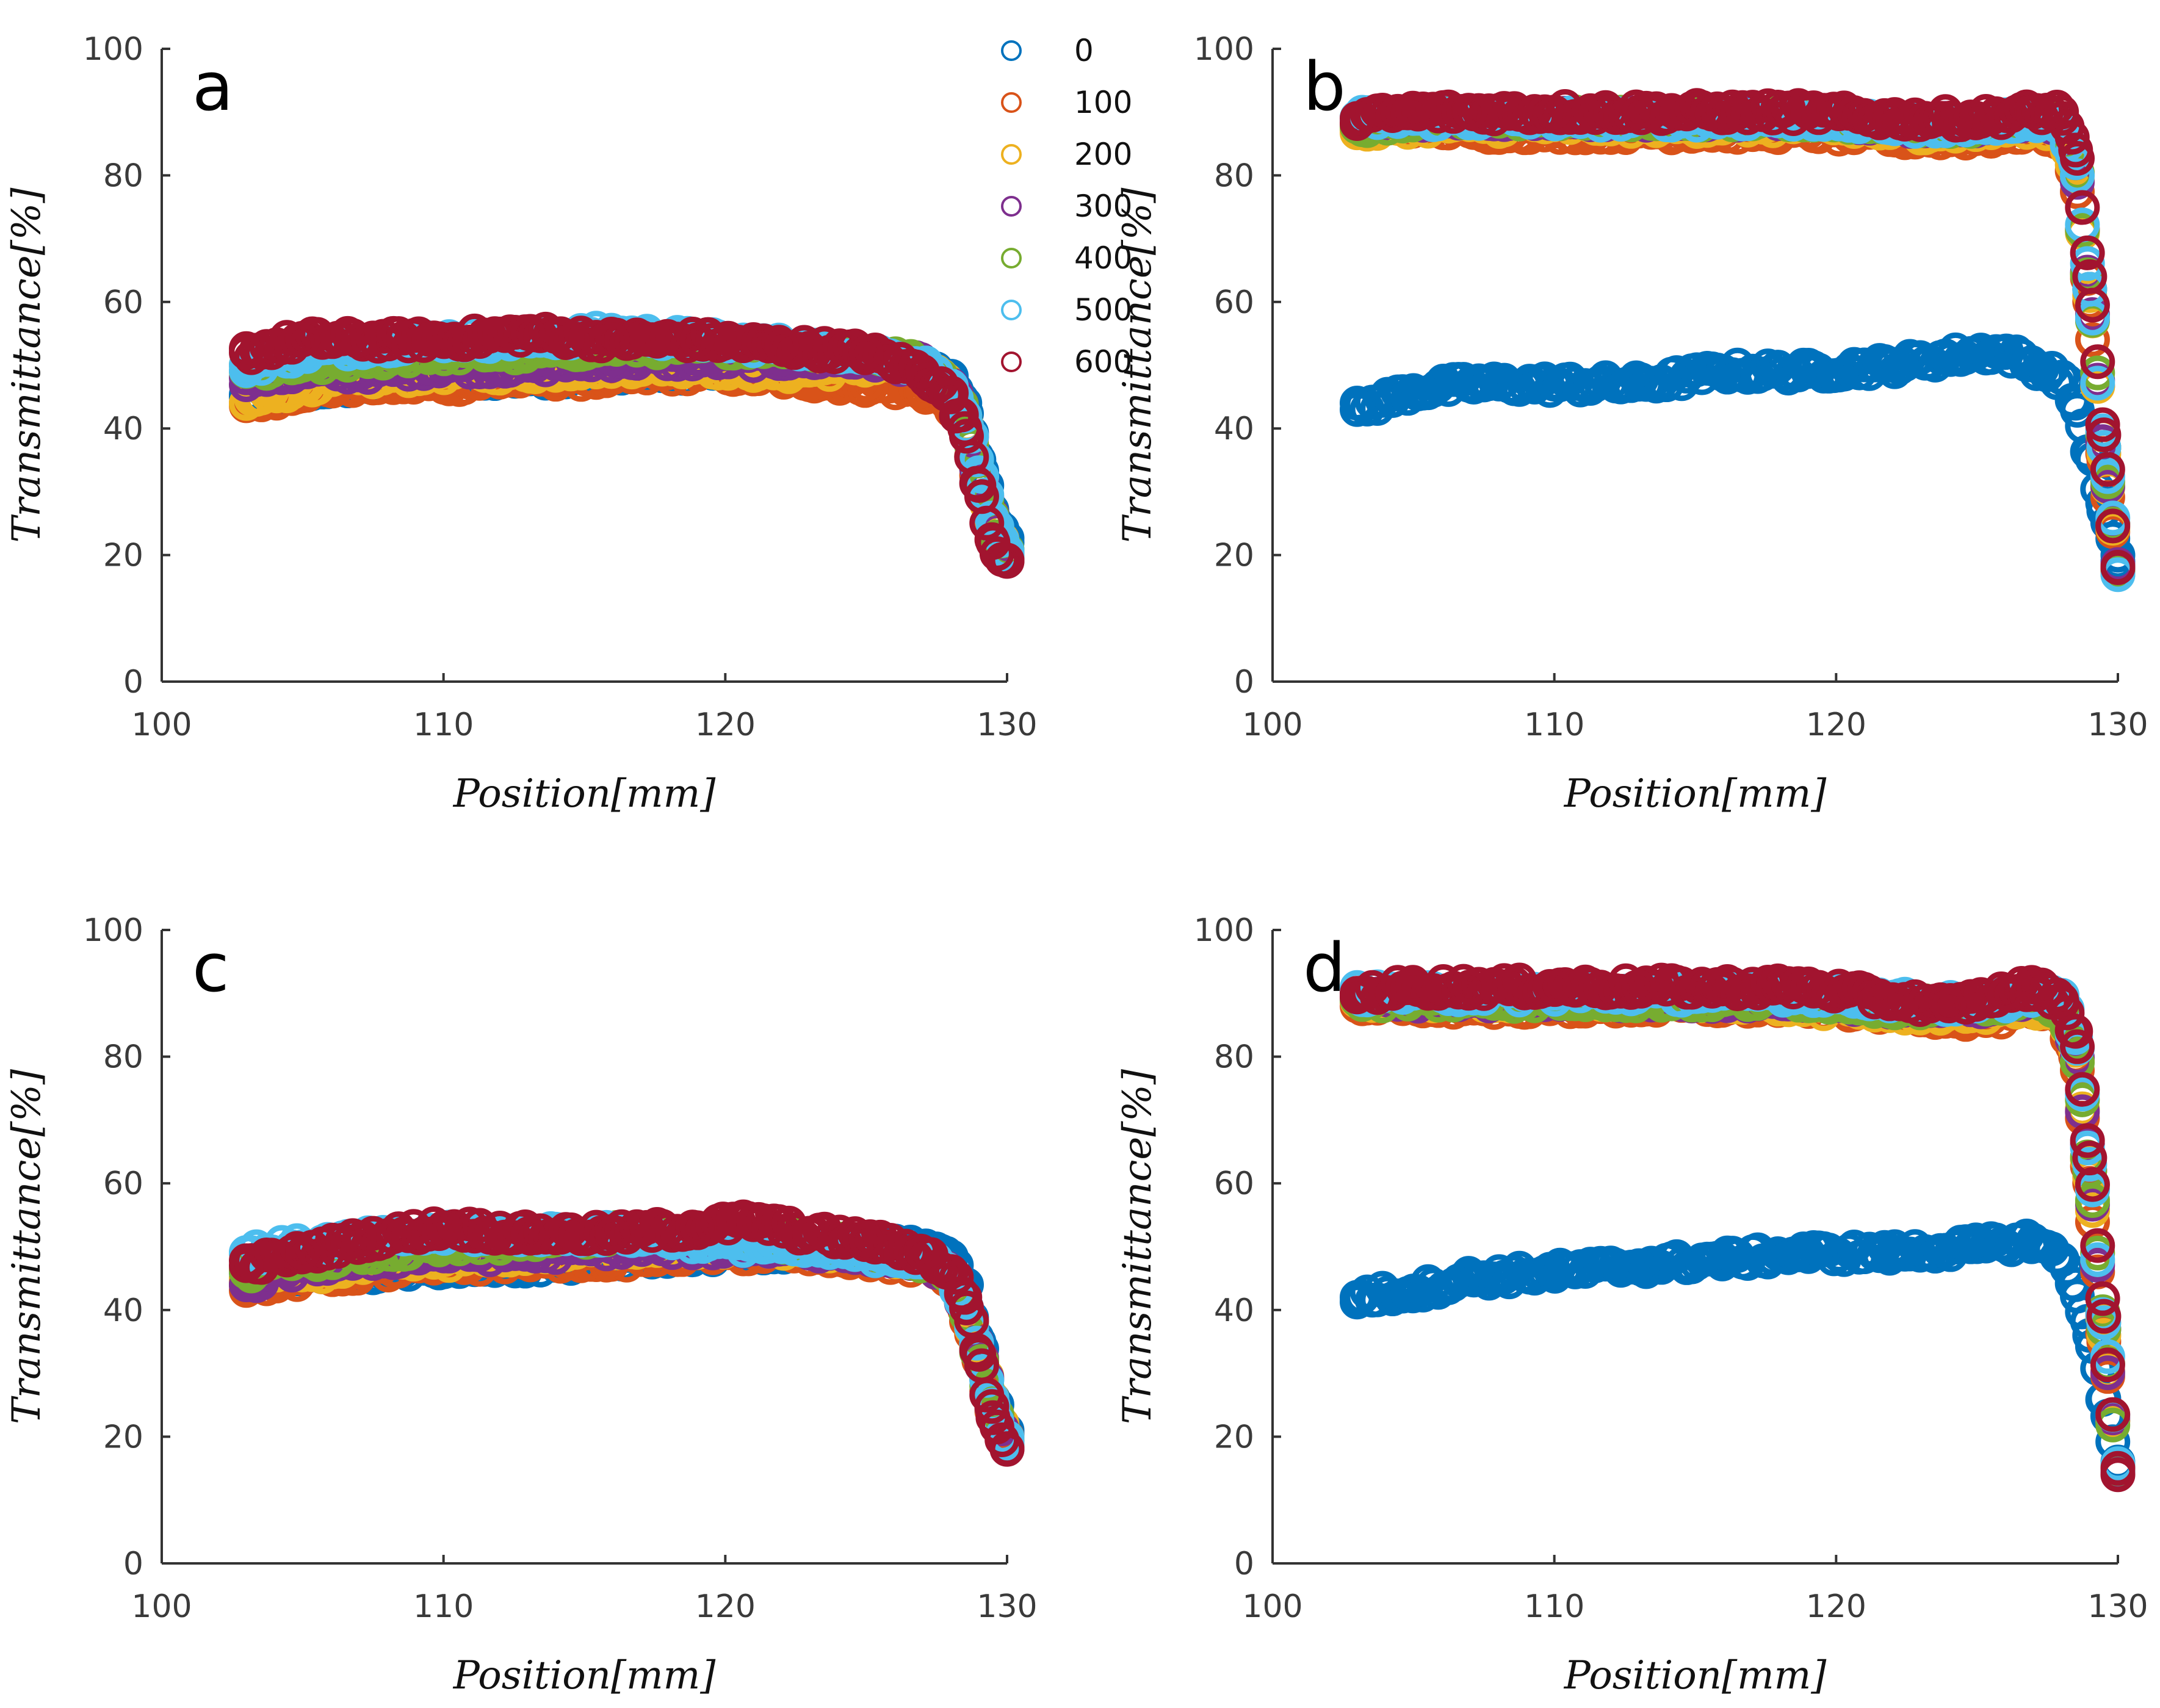  Describe the element at coordinates (1324, 968) in the screenshot. I see `panel-letter: d` at that location.